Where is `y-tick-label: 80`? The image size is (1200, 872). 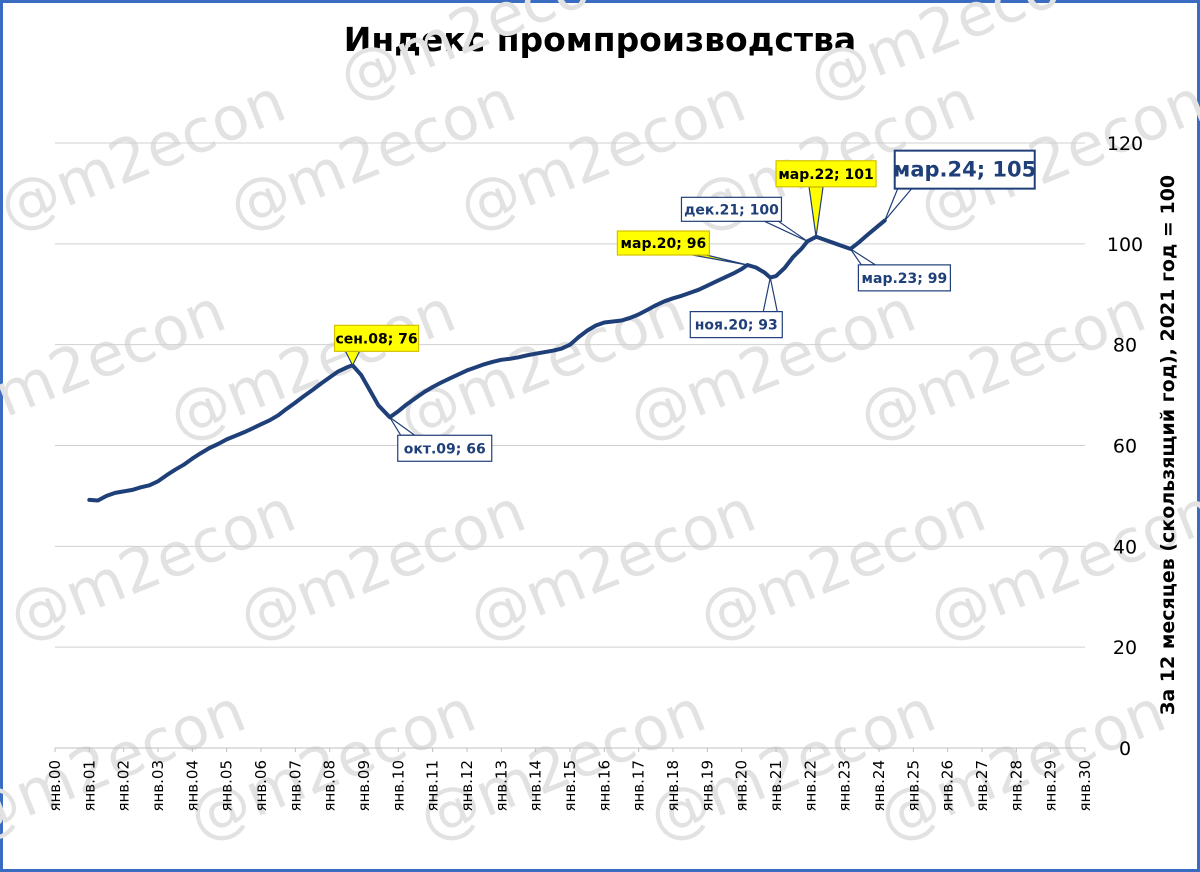 y-tick-label: 80 is located at coordinates (1125, 346).